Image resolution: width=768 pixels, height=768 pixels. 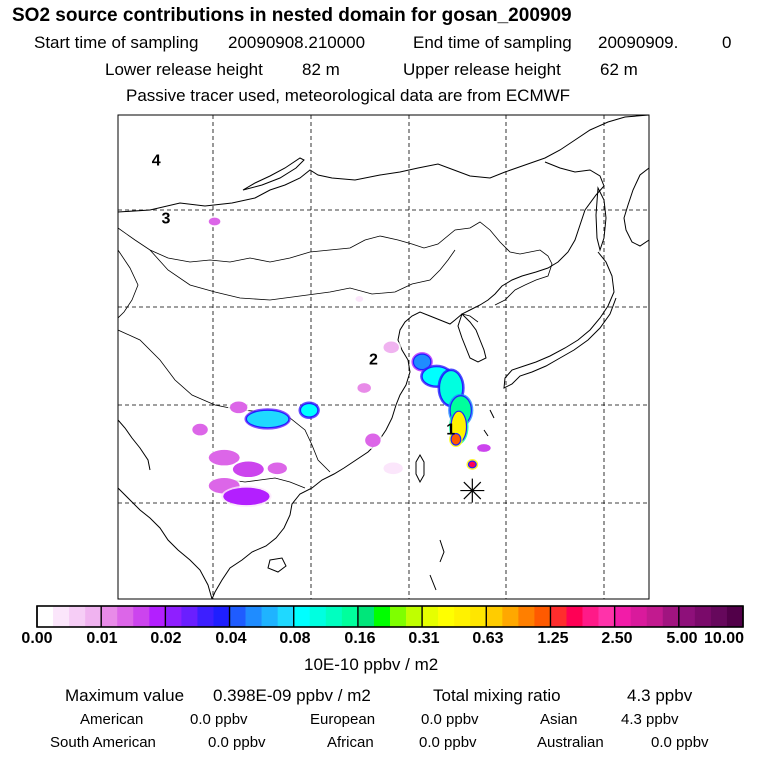 What do you see at coordinates (116, 42) in the screenshot?
I see `start-time-label: Start time of sampling` at bounding box center [116, 42].